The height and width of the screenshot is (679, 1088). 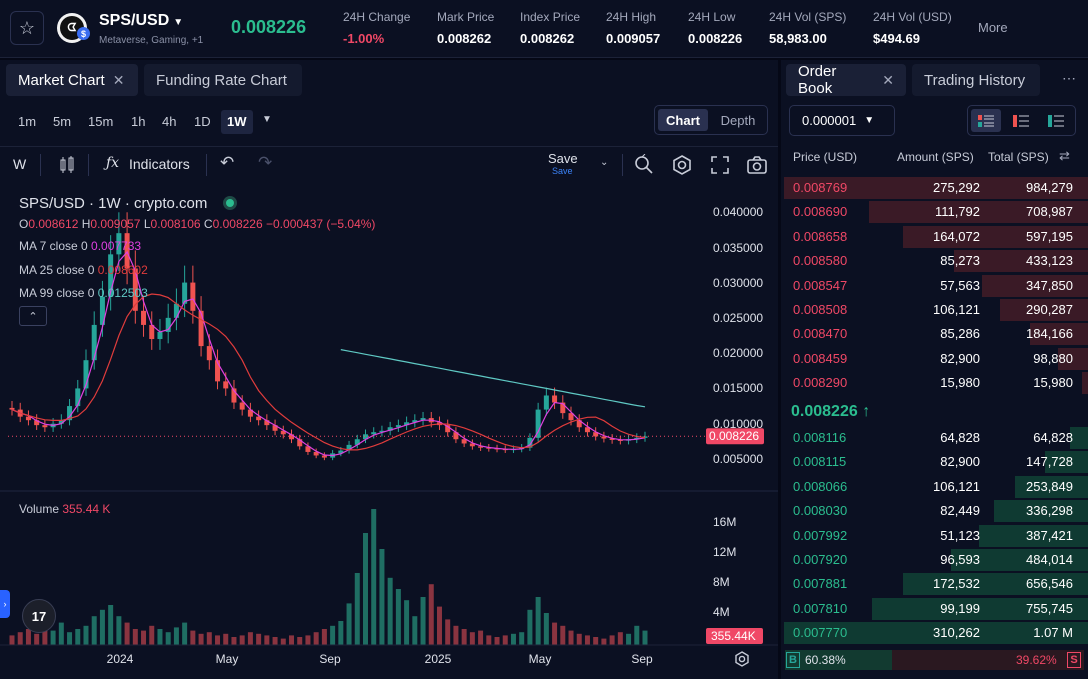 I want to click on more-button: More, so click(x=993, y=27).